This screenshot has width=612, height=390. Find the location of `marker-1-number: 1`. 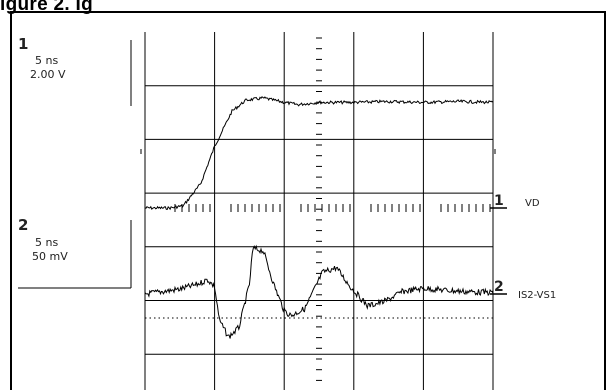

marker-1-number: 1 is located at coordinates (499, 201).